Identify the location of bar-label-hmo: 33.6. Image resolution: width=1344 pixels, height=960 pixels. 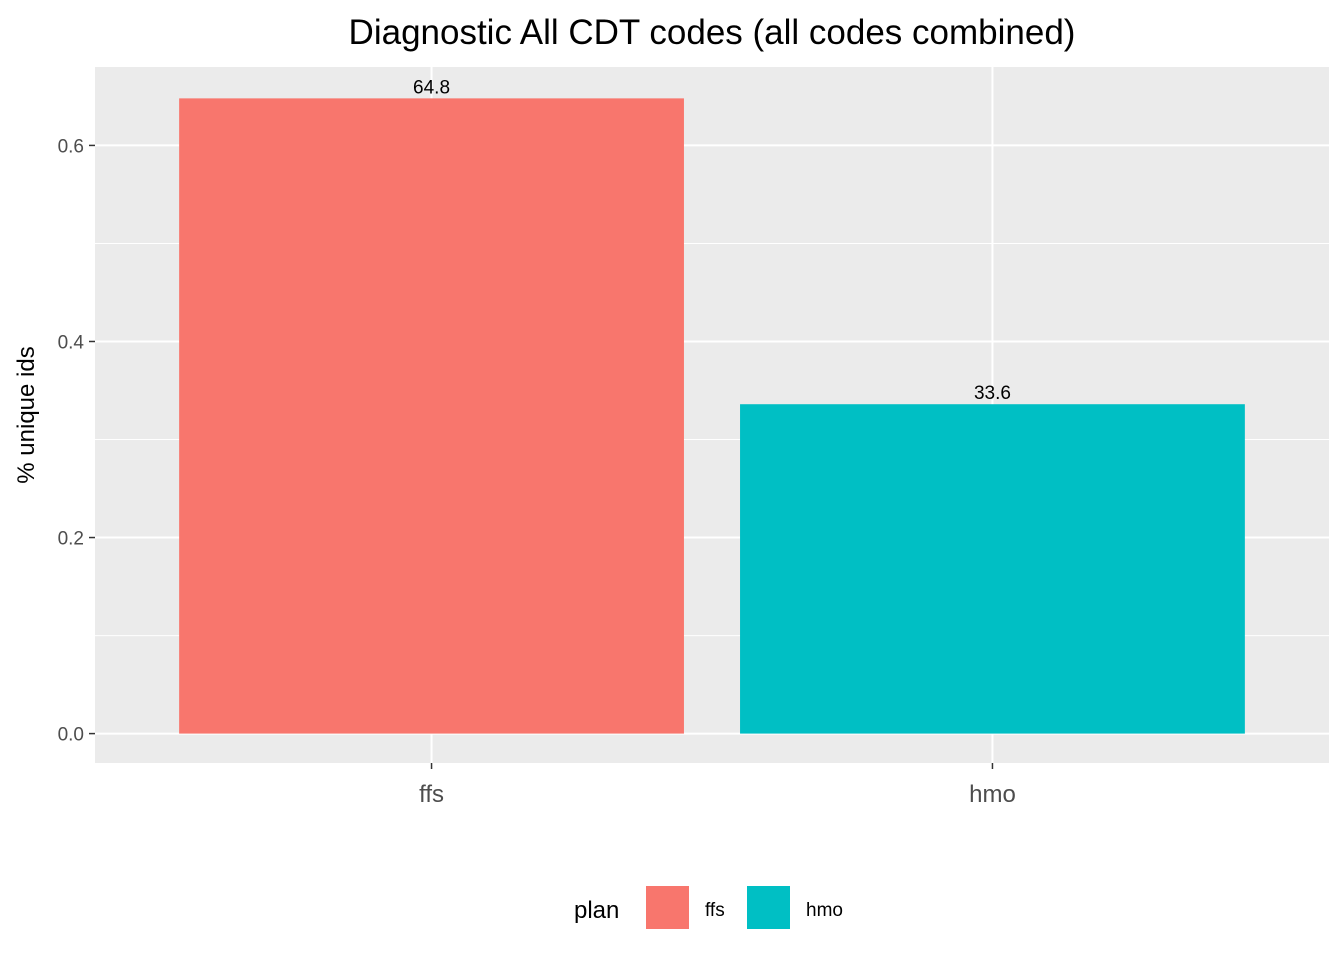
(992, 393).